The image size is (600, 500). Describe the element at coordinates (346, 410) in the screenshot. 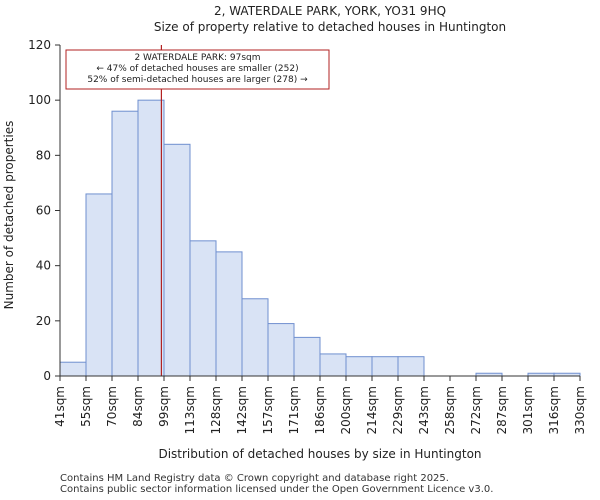

I see `x-tick-label: 200sqm` at that location.